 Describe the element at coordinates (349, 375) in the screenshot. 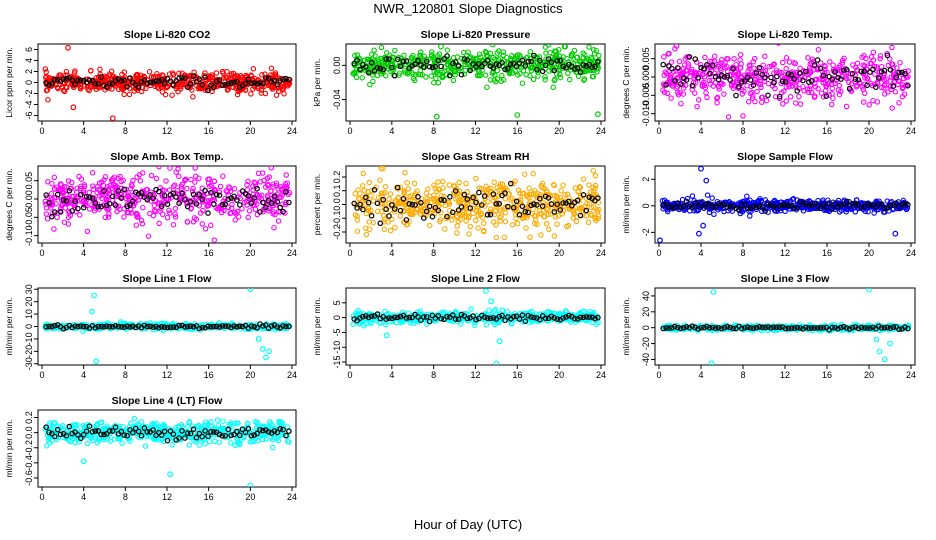

I see `x-tick-label: 0` at that location.